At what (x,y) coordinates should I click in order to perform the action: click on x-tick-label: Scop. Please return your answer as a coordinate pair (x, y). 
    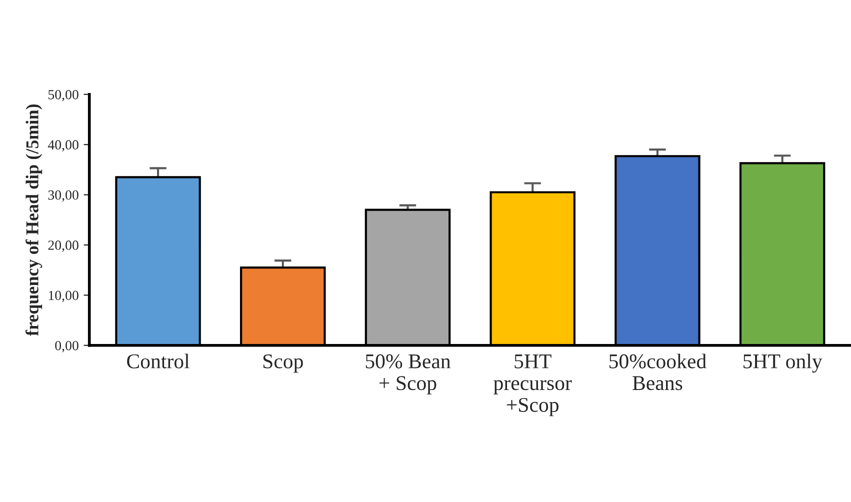
    Looking at the image, I should click on (283, 363).